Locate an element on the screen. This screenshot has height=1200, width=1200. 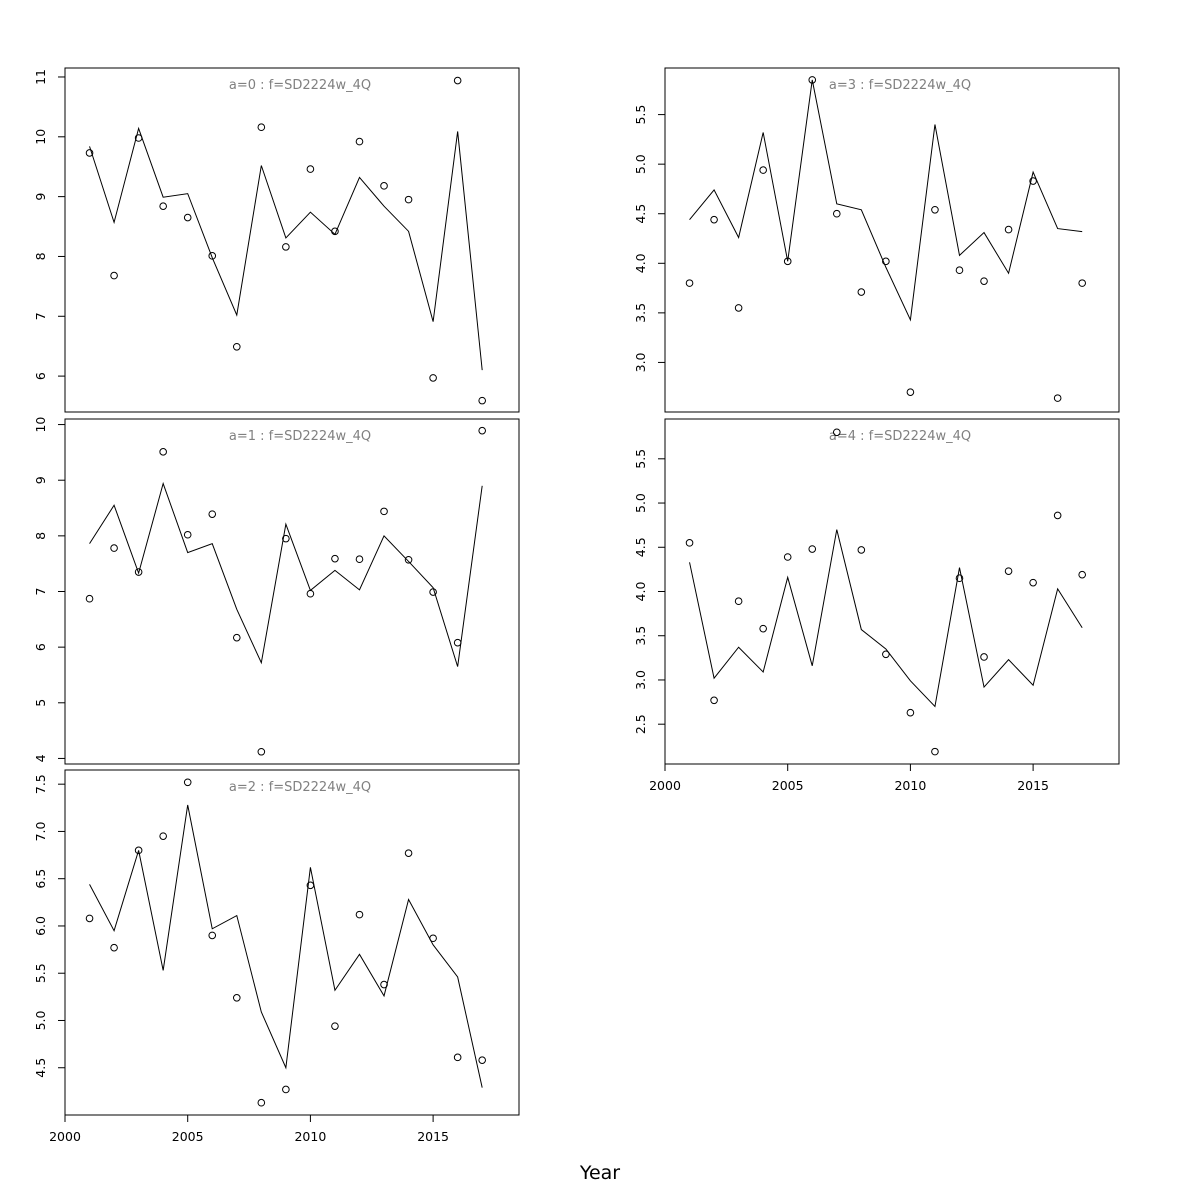
x-tick-label: 2015 is located at coordinates (1033, 785).